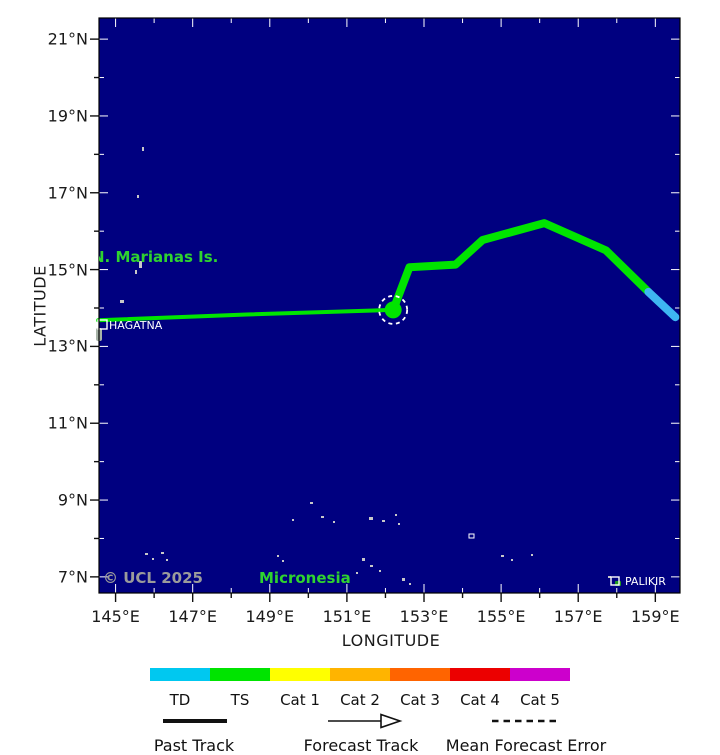 The width and height of the screenshot is (720, 755). Describe the element at coordinates (501, 616) in the screenshot. I see `x-tick-label: 155°E` at that location.